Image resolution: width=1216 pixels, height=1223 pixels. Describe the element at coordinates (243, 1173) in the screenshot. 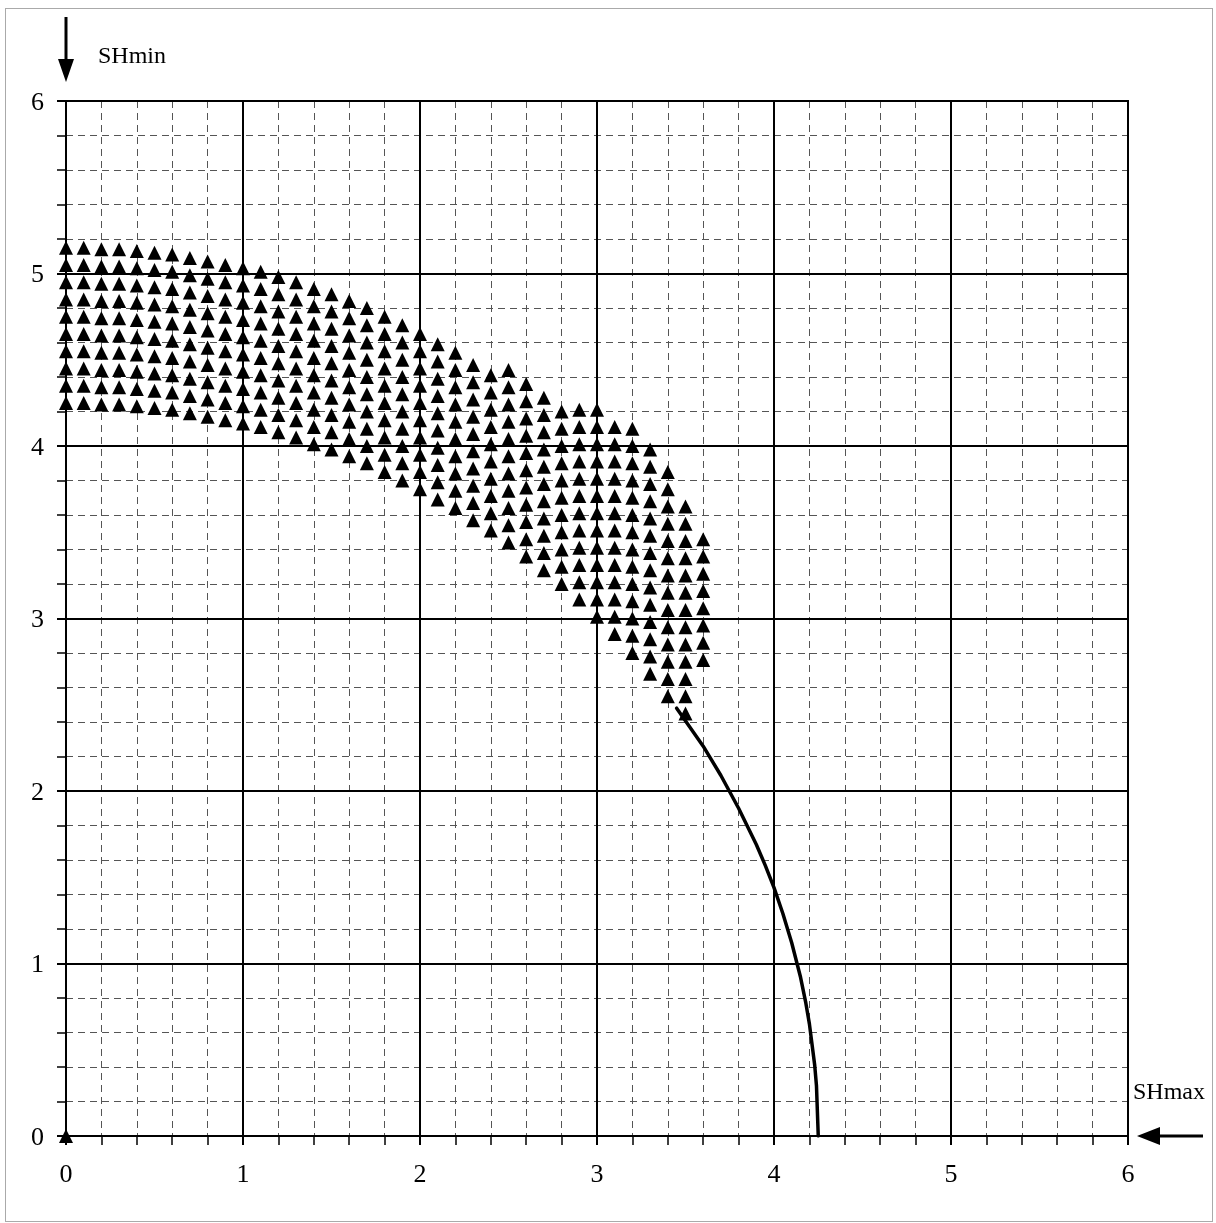

I see `x-tick-label: 1` at that location.